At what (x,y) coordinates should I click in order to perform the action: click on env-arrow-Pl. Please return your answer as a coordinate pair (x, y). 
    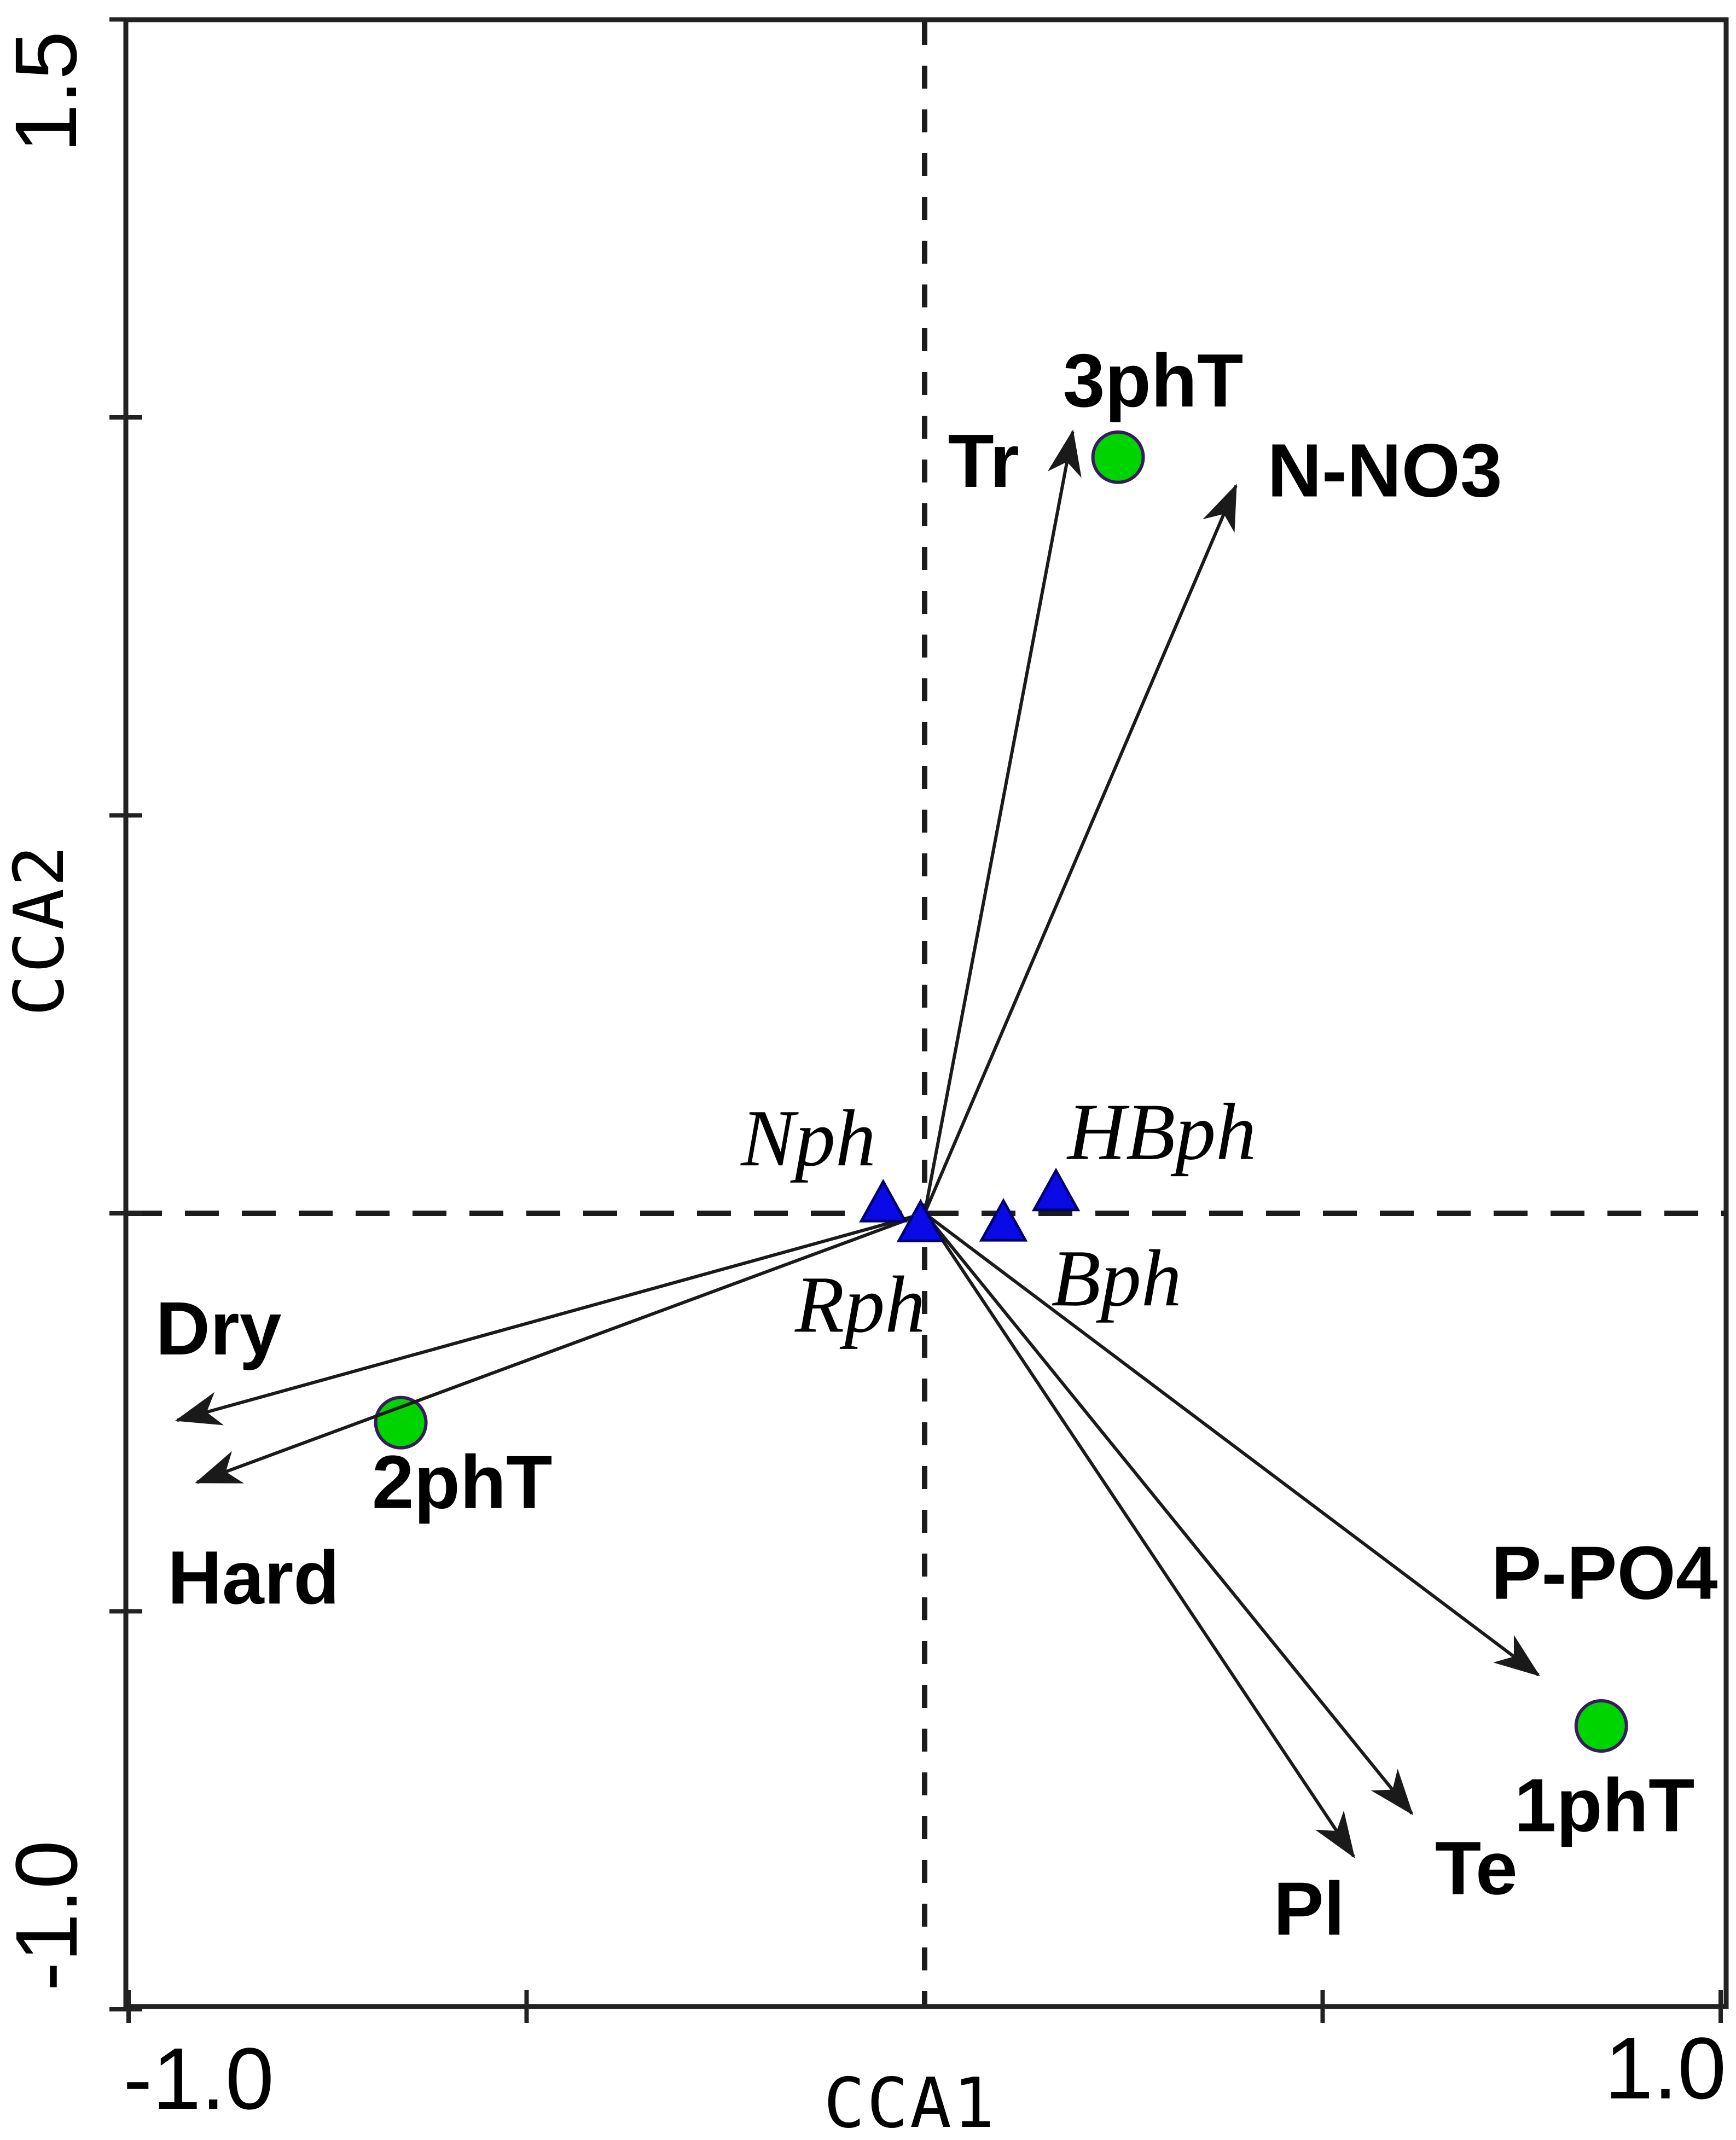
    Looking at the image, I should click on (1139, 1535).